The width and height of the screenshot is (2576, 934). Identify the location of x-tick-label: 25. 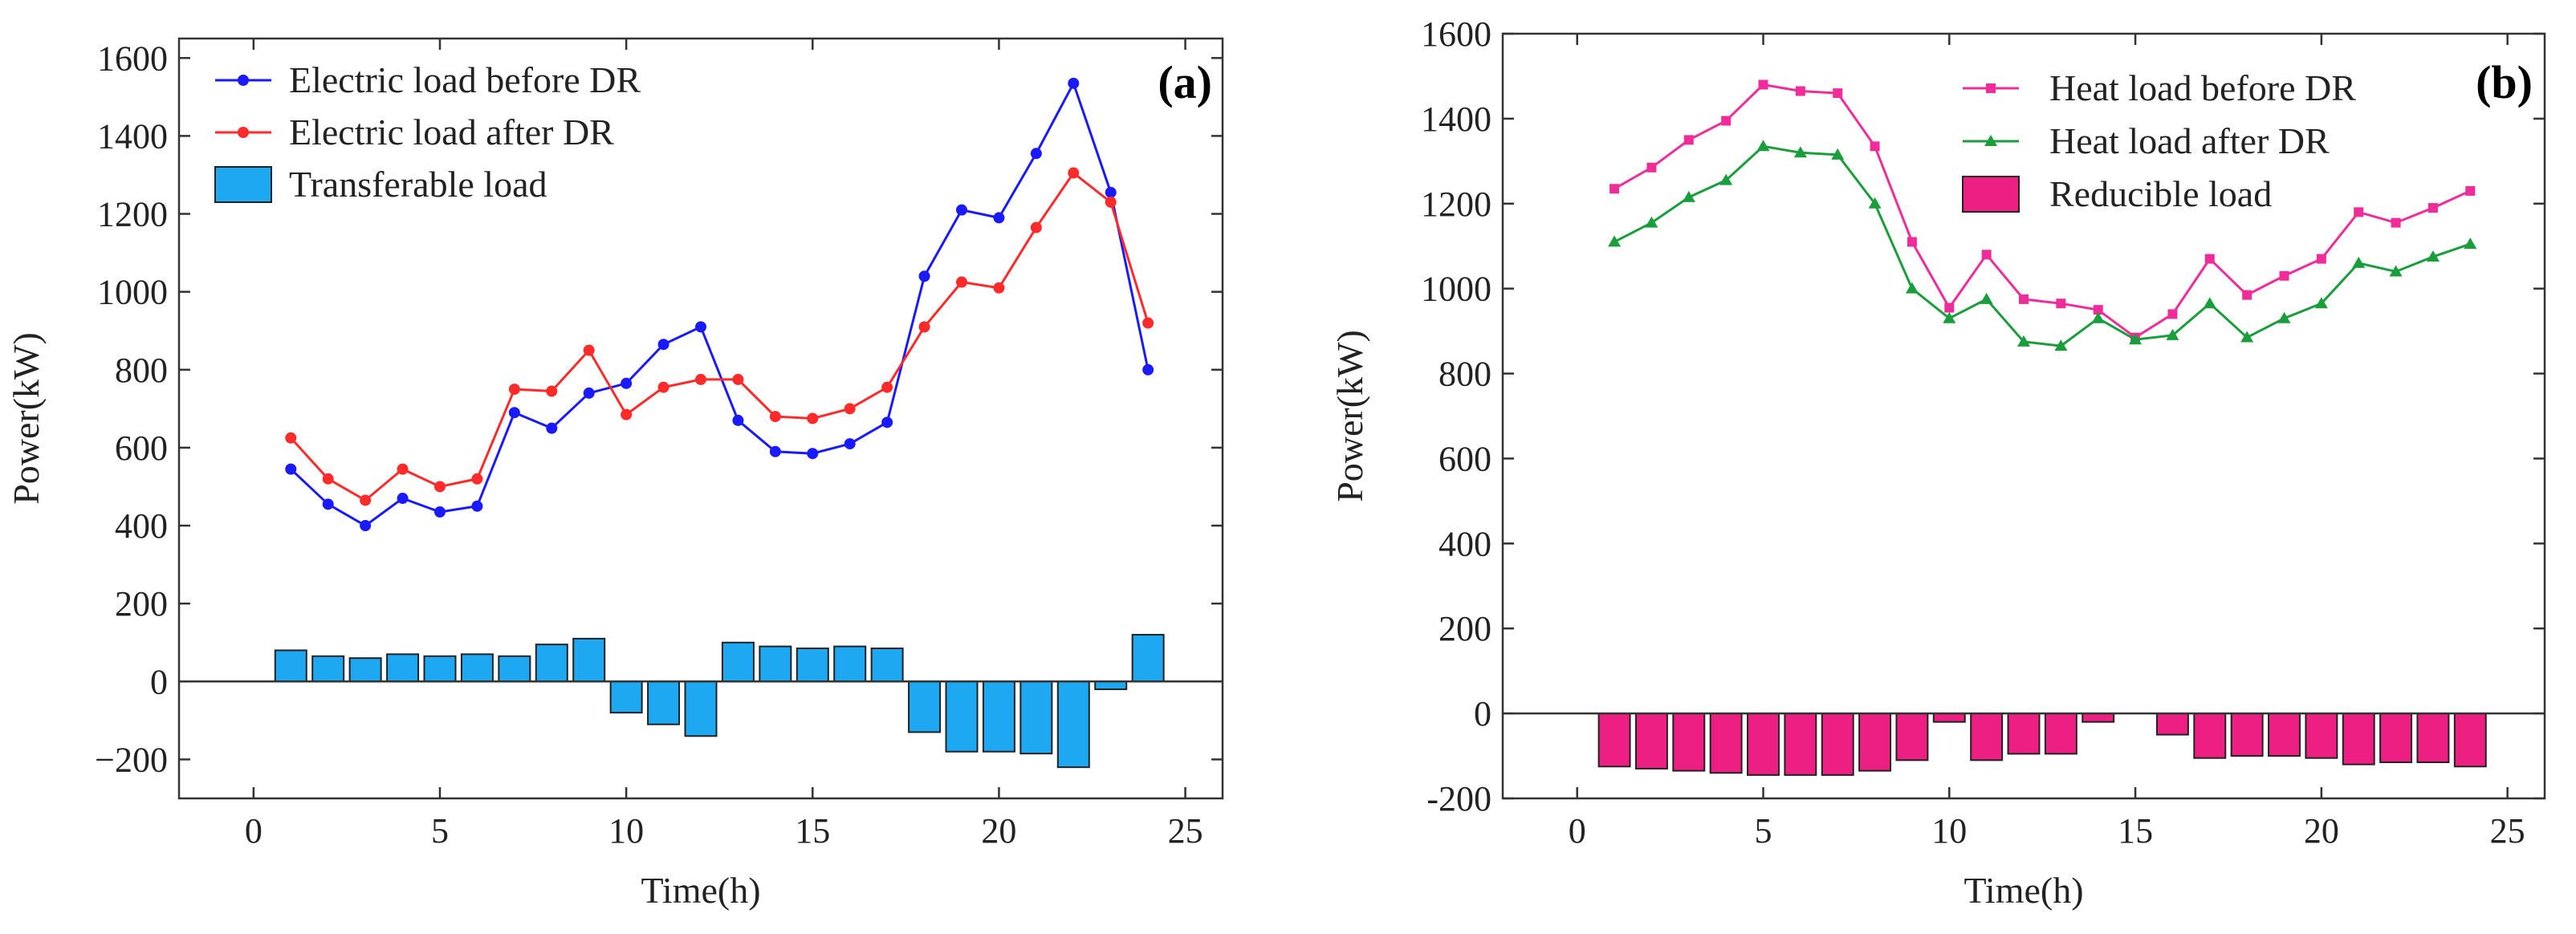
(1185, 831).